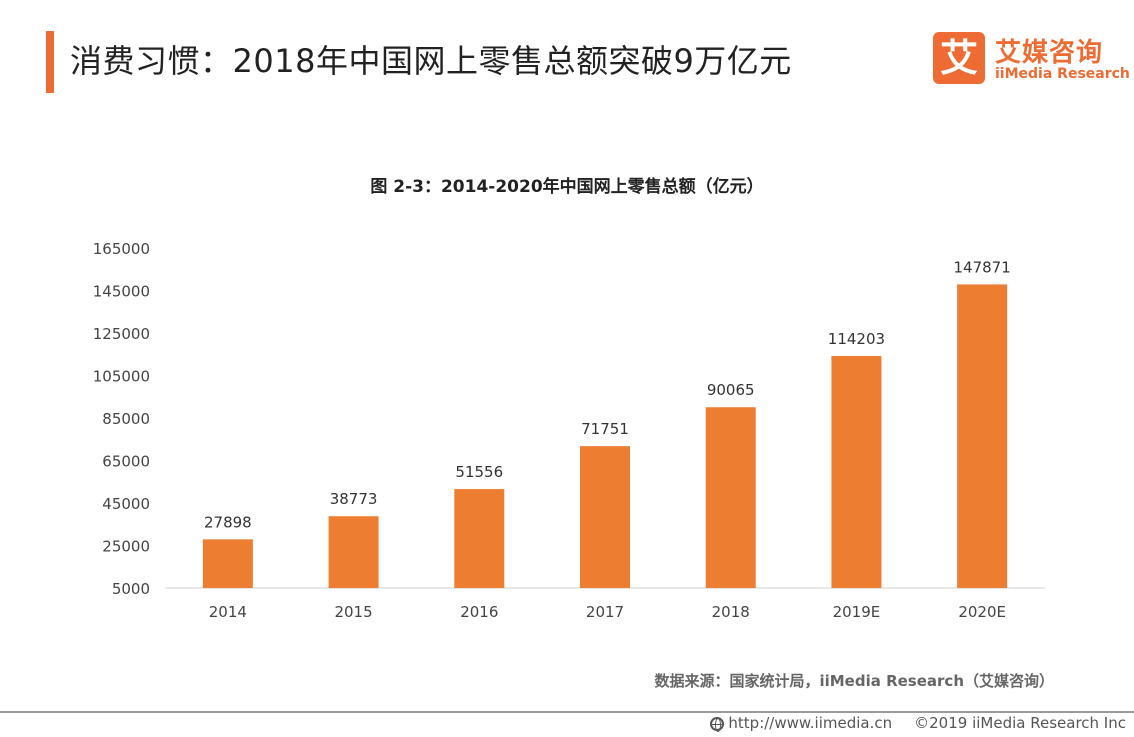 The image size is (1134, 737). I want to click on y-tick-label: 85000, so click(126, 419).